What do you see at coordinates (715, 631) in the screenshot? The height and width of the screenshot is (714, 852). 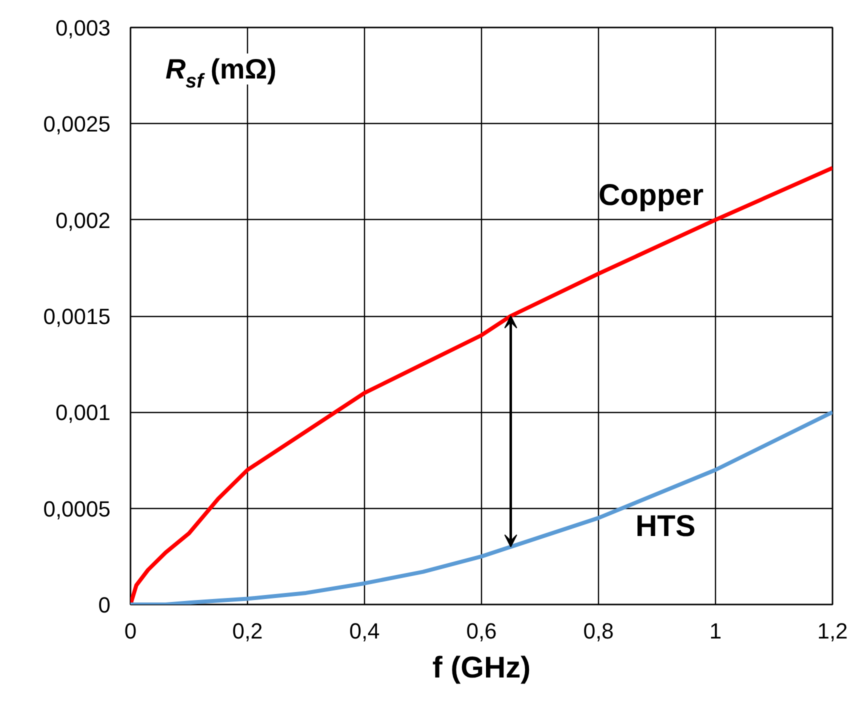 I see `x-tick-label: 1` at bounding box center [715, 631].